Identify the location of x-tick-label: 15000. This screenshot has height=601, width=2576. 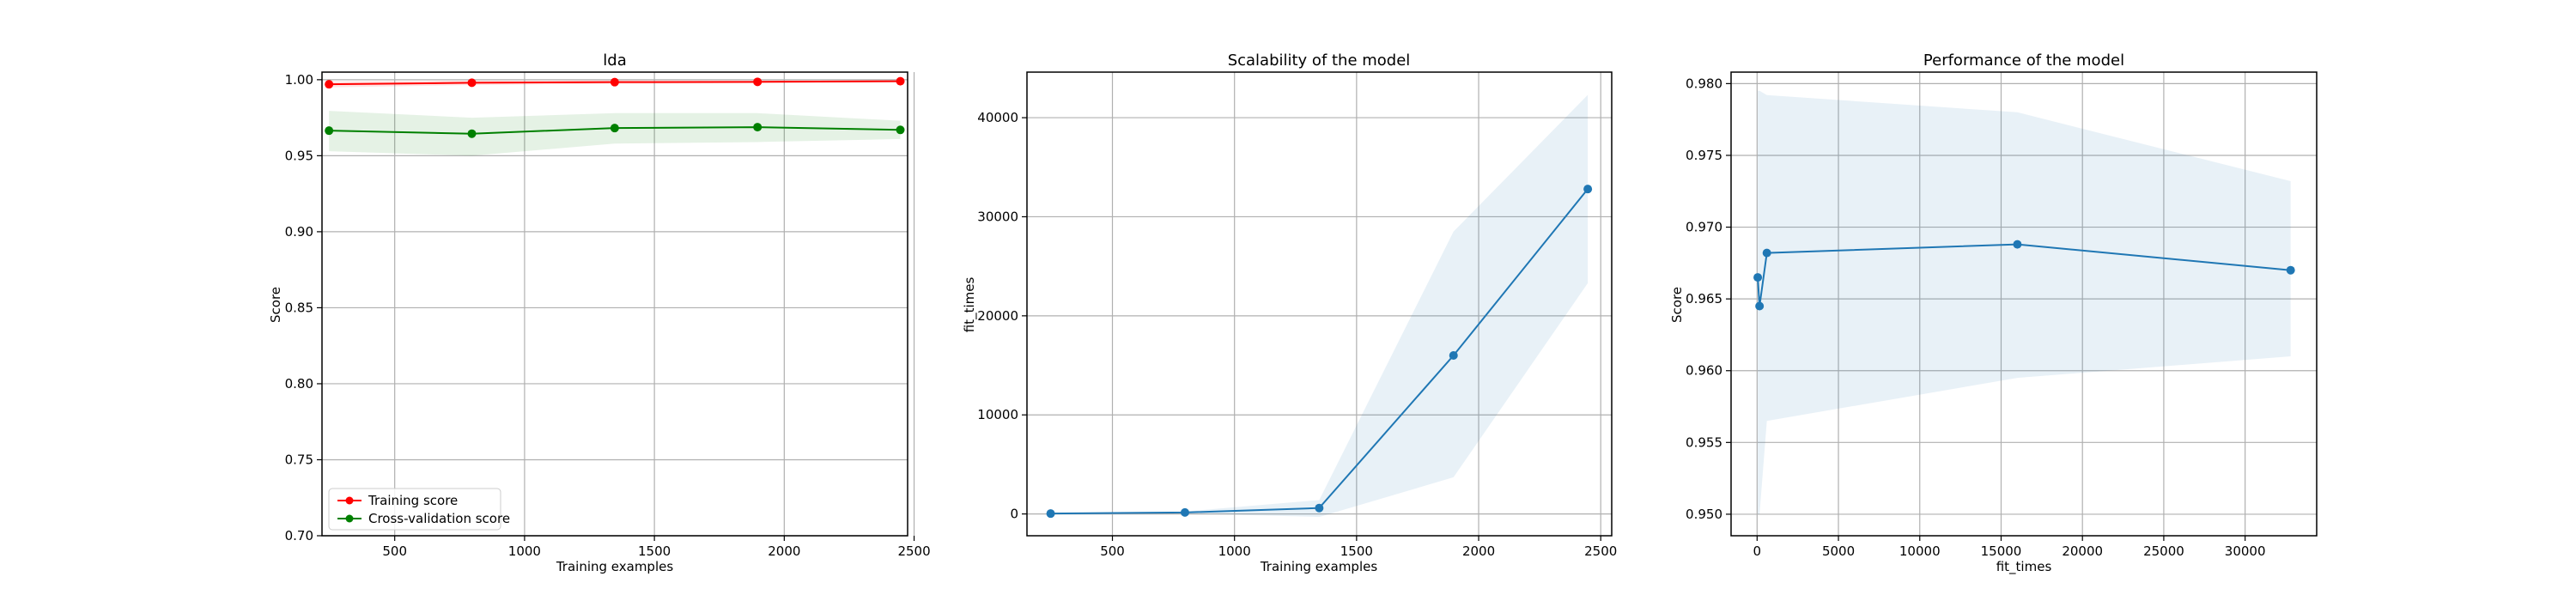
(2002, 551).